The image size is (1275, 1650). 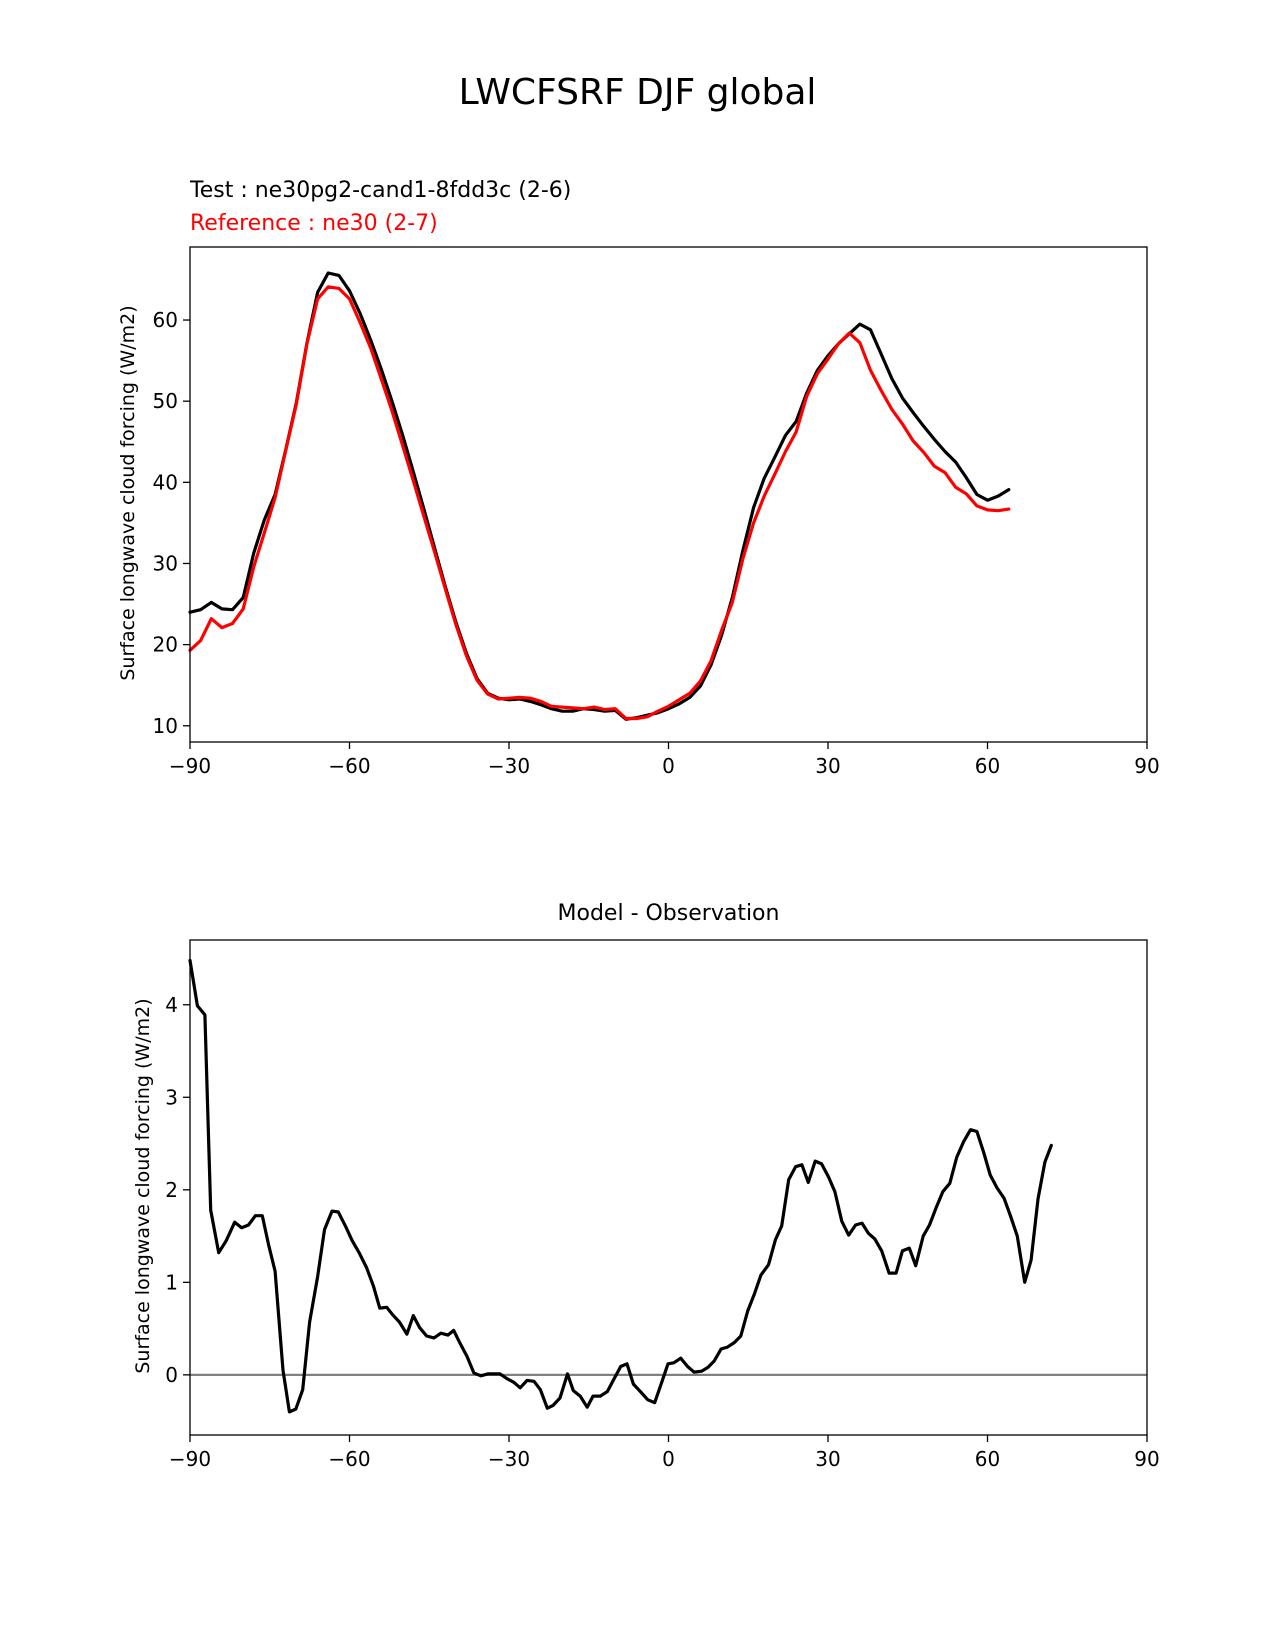 What do you see at coordinates (165, 482) in the screenshot?
I see `y-tick-label: 40` at bounding box center [165, 482].